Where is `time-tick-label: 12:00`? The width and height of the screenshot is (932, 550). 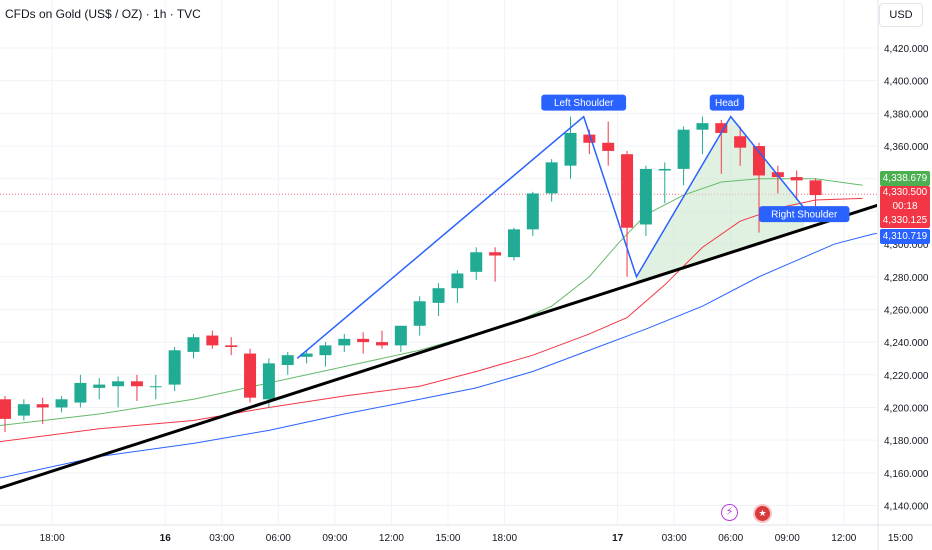
time-tick-label: 12:00 is located at coordinates (391, 538).